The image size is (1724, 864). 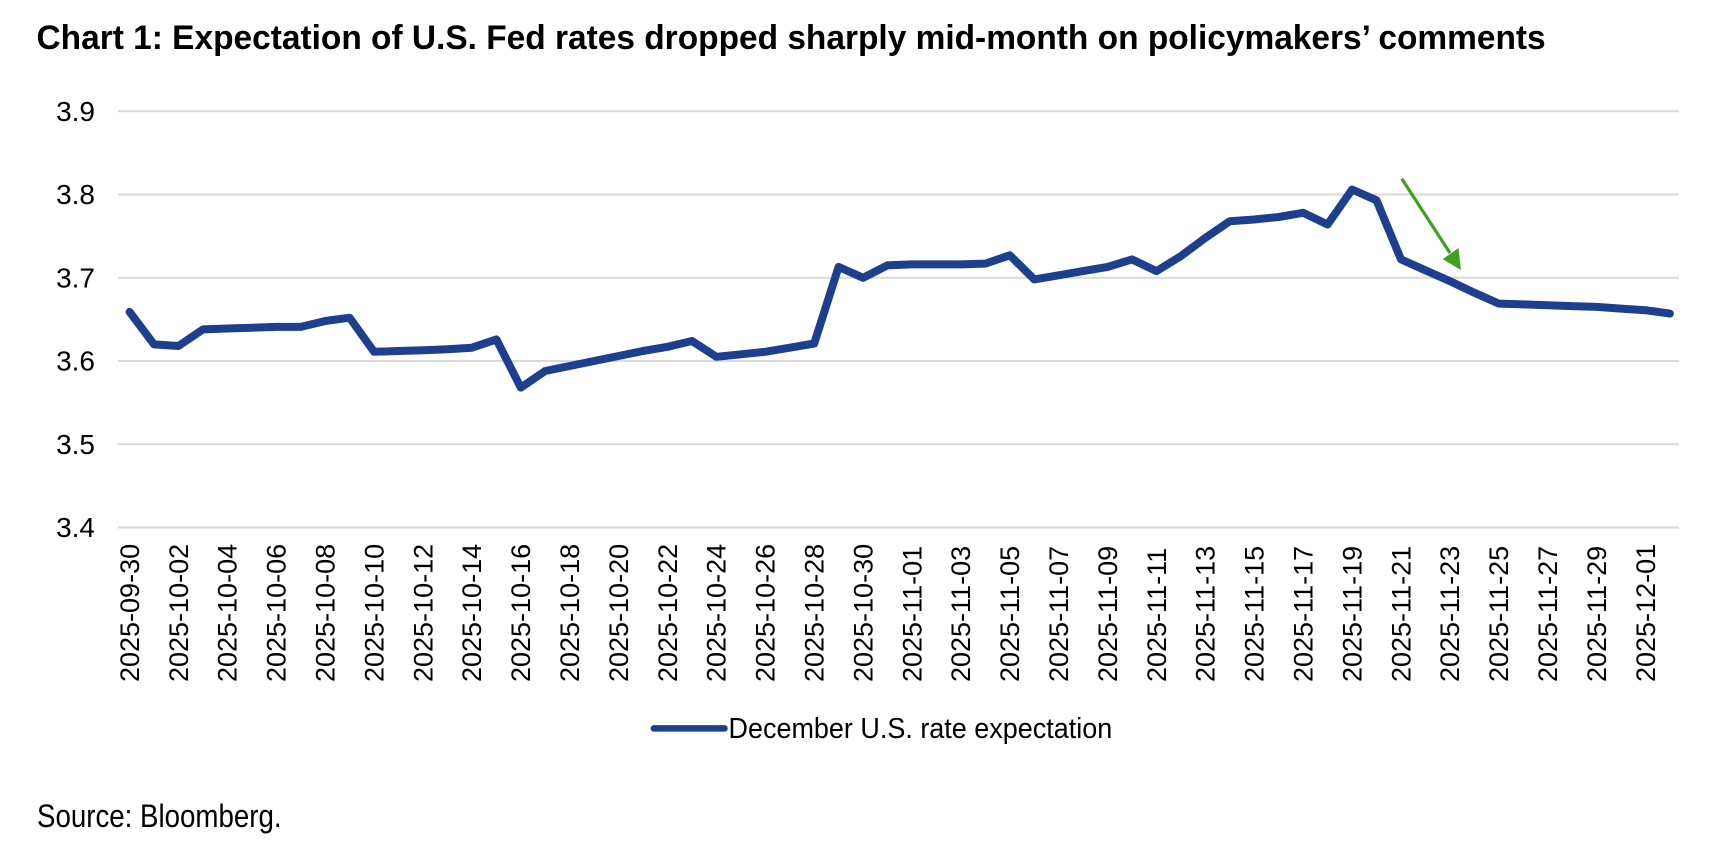 What do you see at coordinates (75, 111) in the screenshot?
I see `svg-text: 3.9` at bounding box center [75, 111].